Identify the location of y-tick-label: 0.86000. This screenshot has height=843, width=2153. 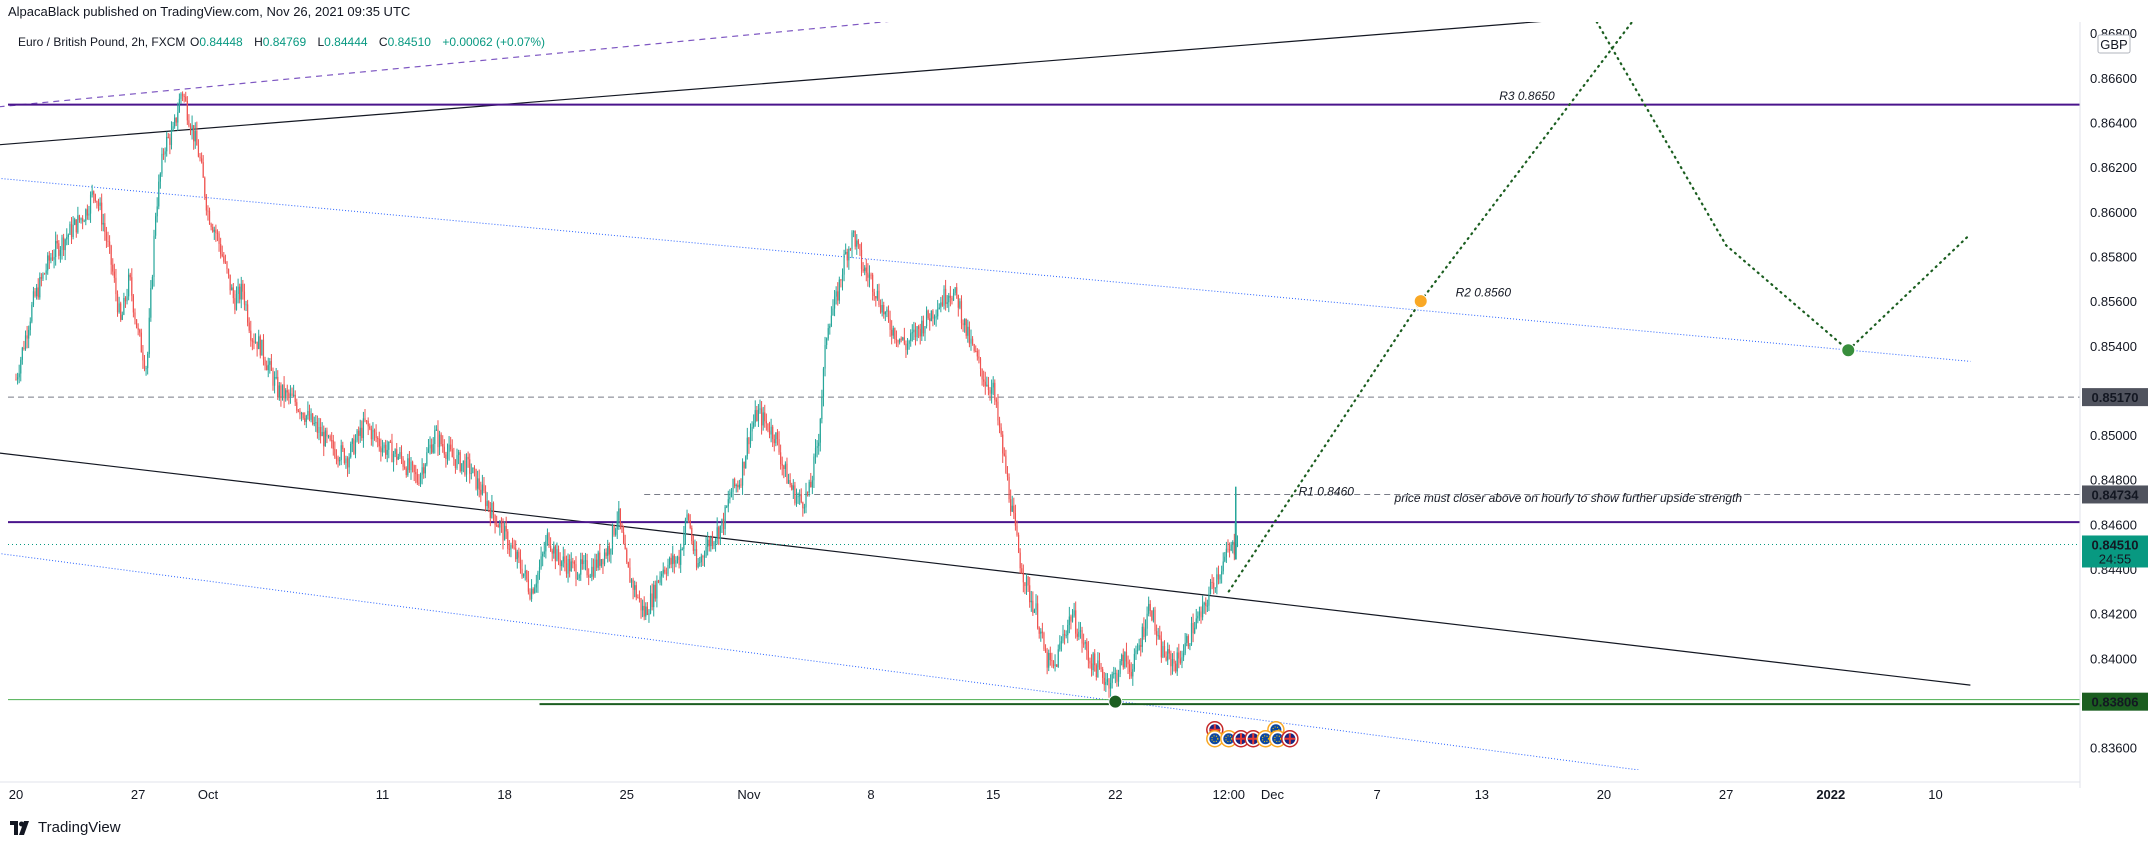
(2113, 212).